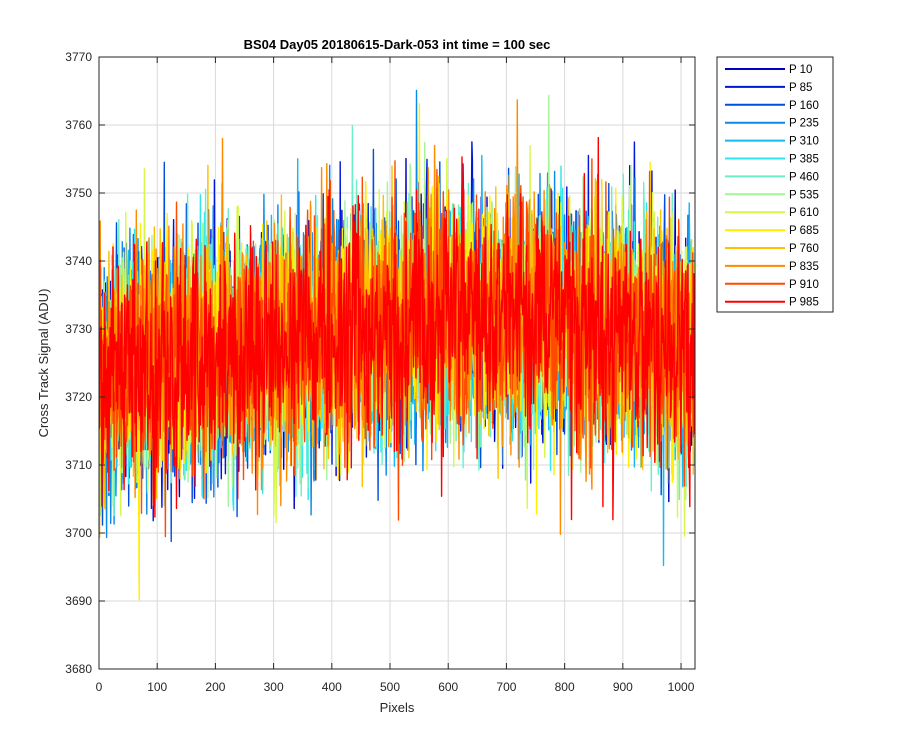 This screenshot has height=750, width=900. What do you see at coordinates (804, 213) in the screenshot?
I see `legend-label: P 610` at bounding box center [804, 213].